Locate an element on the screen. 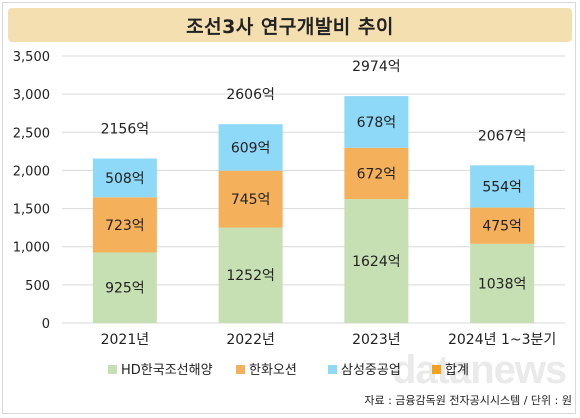  data-label: 508억 is located at coordinates (125, 179).